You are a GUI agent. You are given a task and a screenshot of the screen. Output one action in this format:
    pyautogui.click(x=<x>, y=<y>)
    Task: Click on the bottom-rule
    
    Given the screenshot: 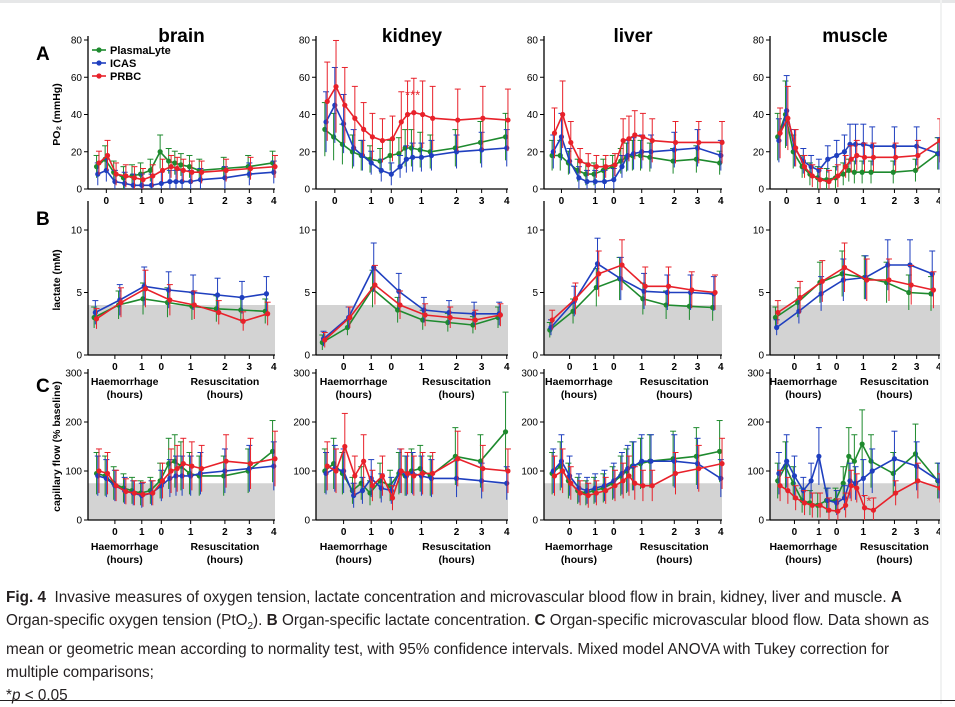 What is the action you would take?
    pyautogui.click(x=477, y=700)
    